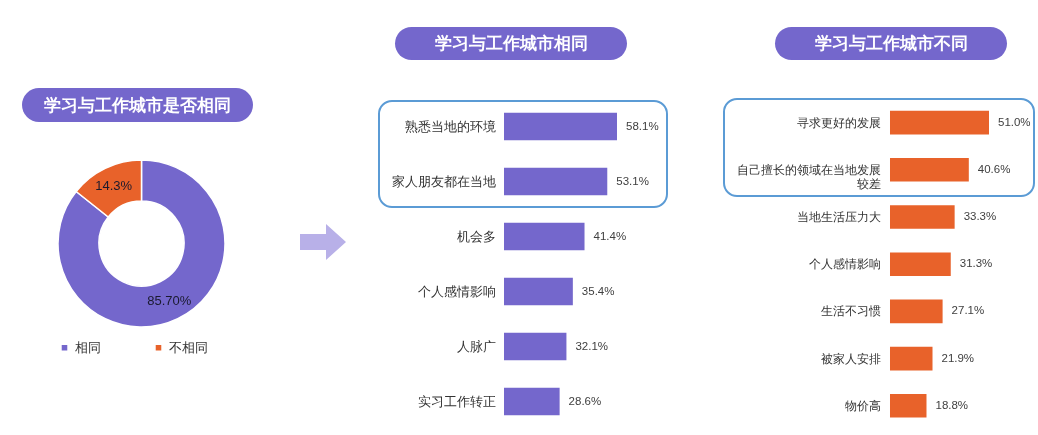  What do you see at coordinates (456, 401) in the screenshot?
I see `y-tick-label: 实习工作转正` at bounding box center [456, 401].